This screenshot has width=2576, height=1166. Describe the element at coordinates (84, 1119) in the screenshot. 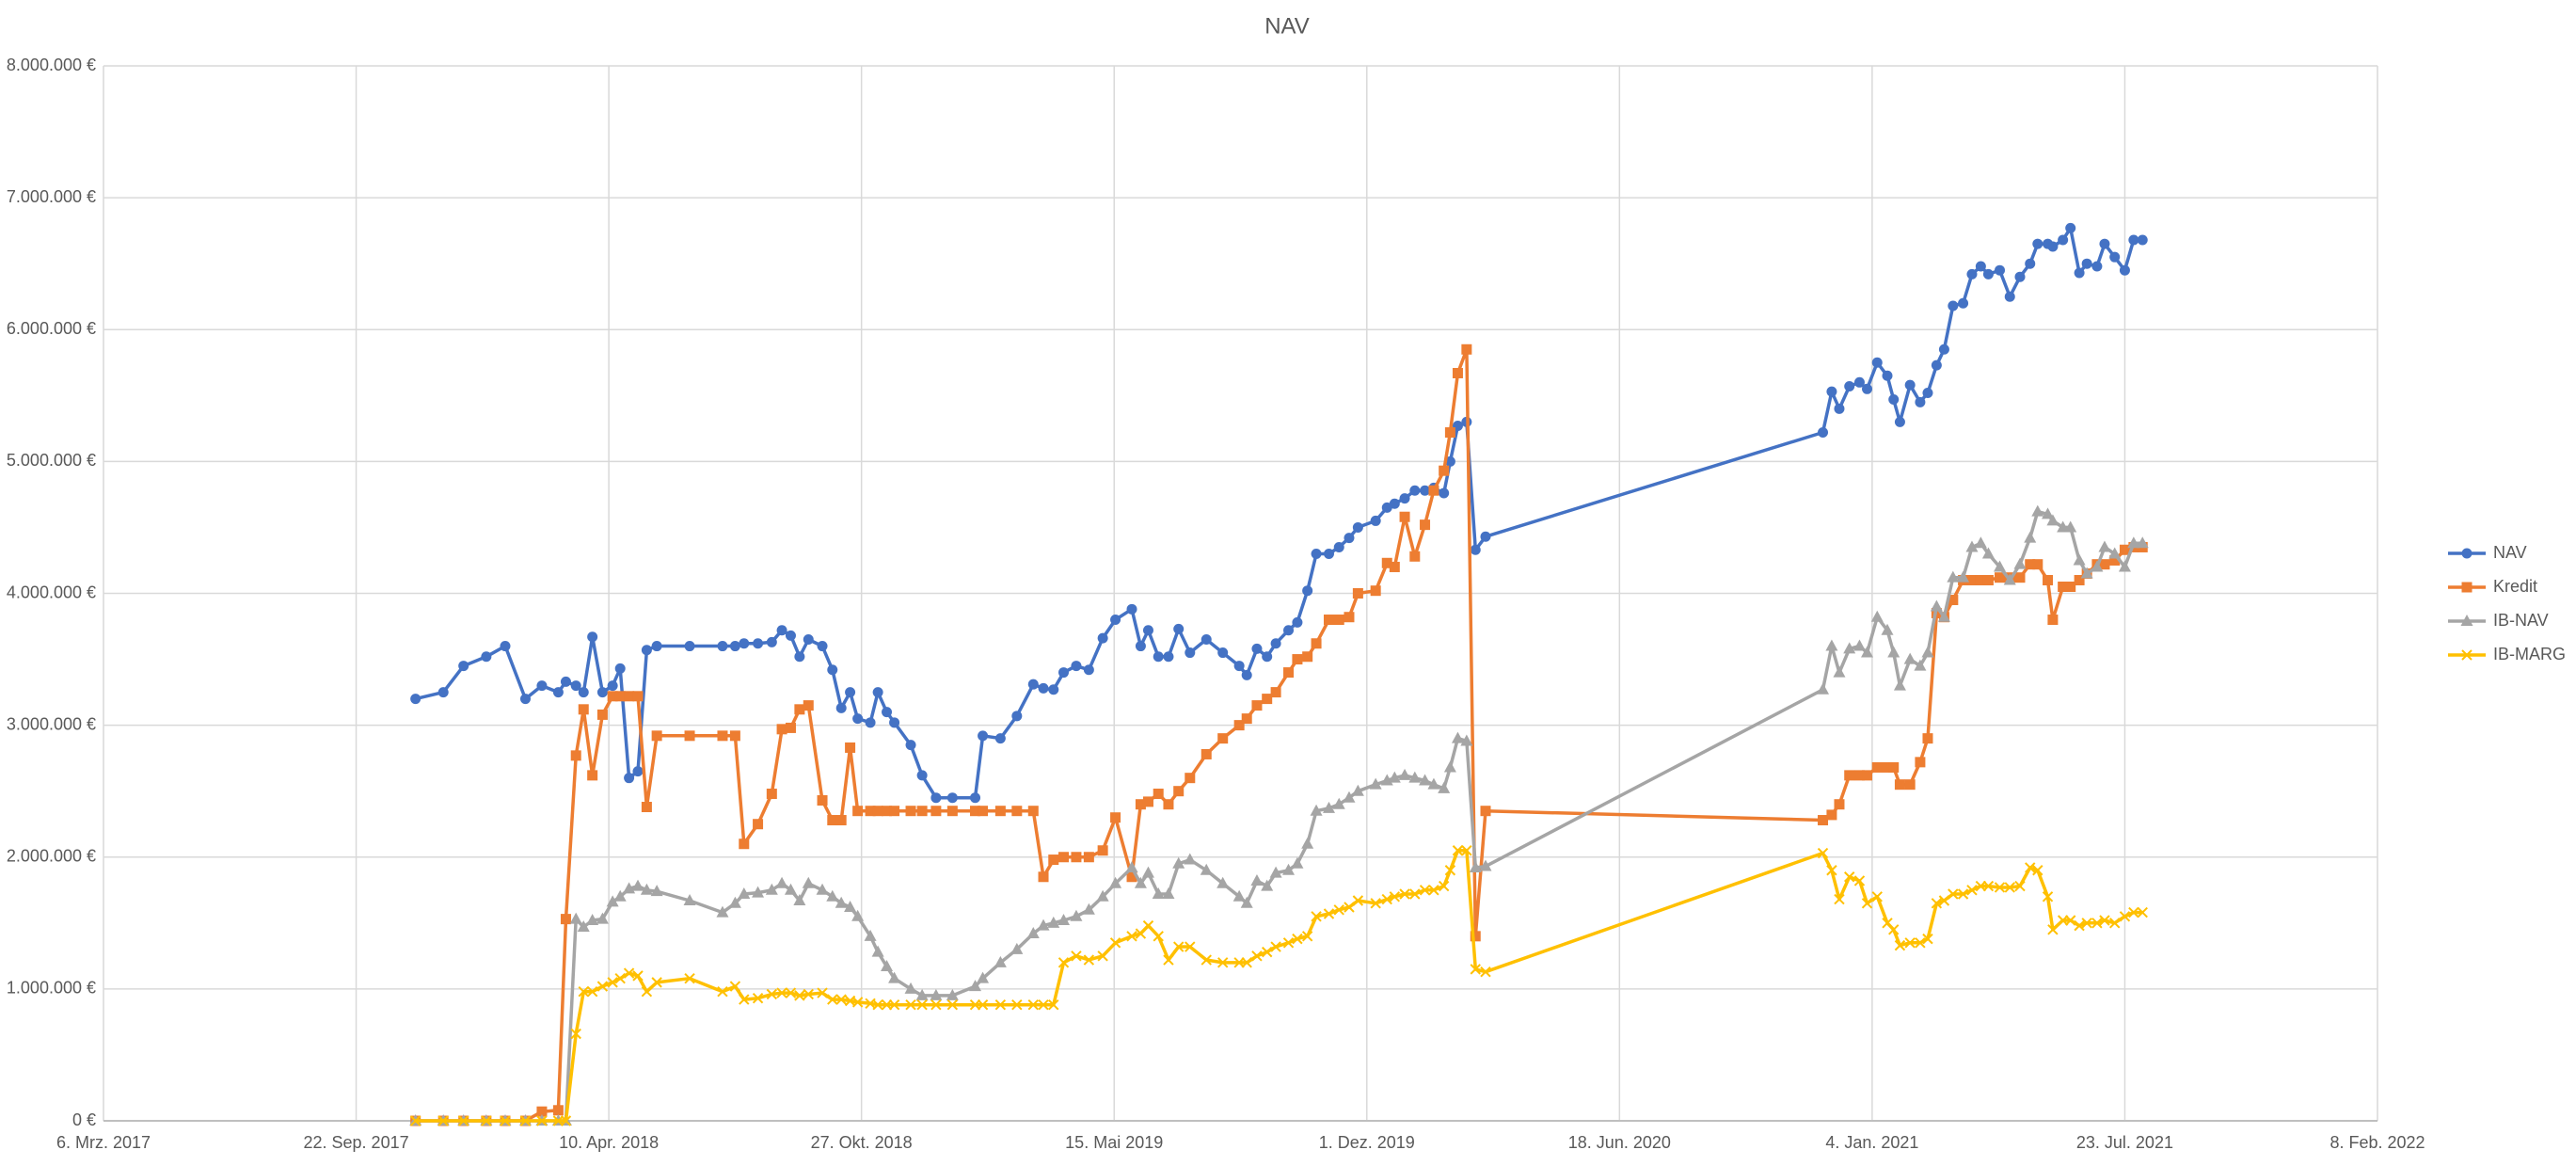

I see `y-tick-label: 0 €` at that location.